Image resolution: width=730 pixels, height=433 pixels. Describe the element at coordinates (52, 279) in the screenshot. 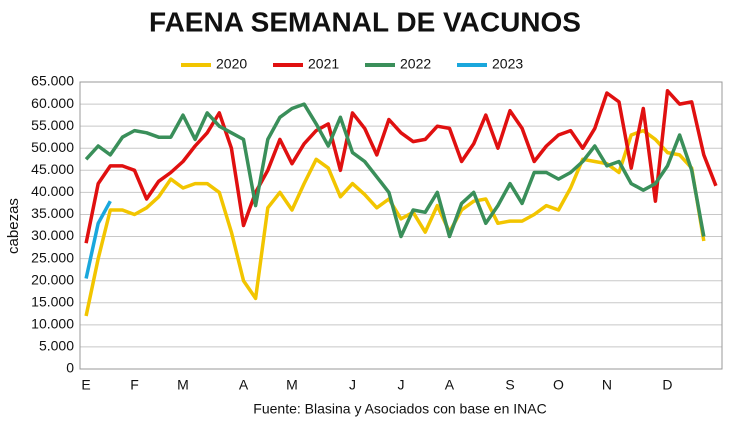

I see `y-tick-label: 20.000` at that location.